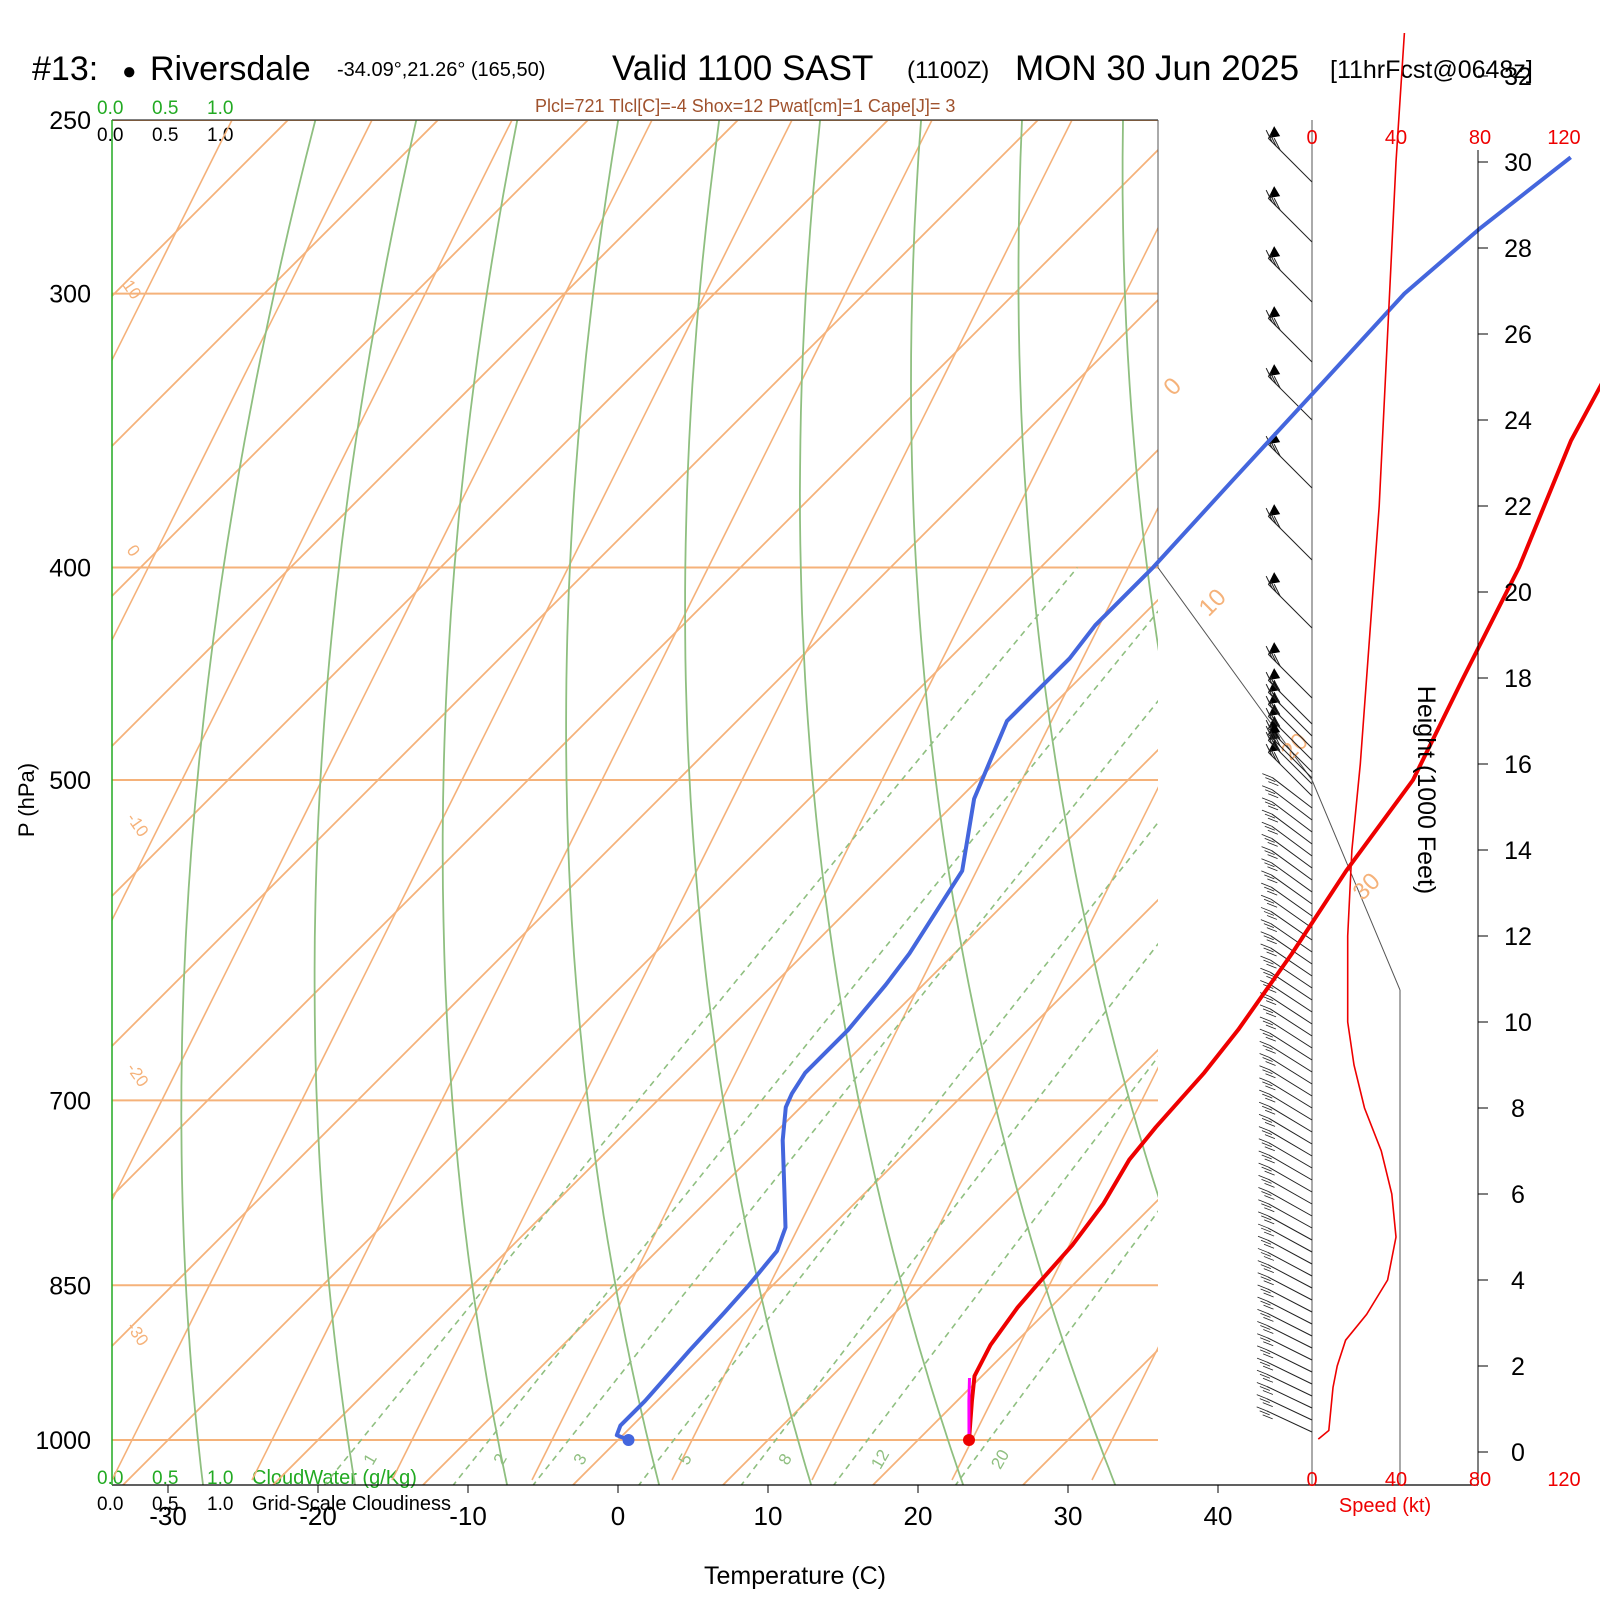 The height and width of the screenshot is (1600, 1600). What do you see at coordinates (1361, 736) in the screenshot?
I see `speed-profile` at bounding box center [1361, 736].